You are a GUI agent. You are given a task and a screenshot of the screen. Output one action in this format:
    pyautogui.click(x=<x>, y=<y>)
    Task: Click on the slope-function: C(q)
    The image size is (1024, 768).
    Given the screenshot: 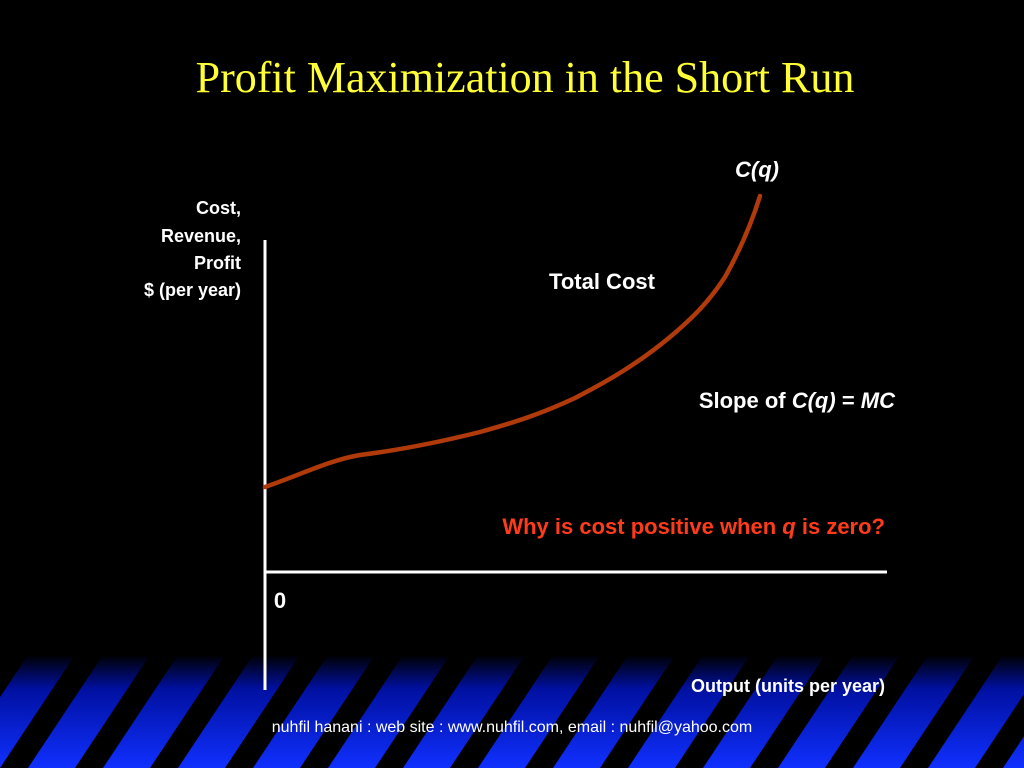 What is the action you would take?
    pyautogui.click(x=814, y=400)
    